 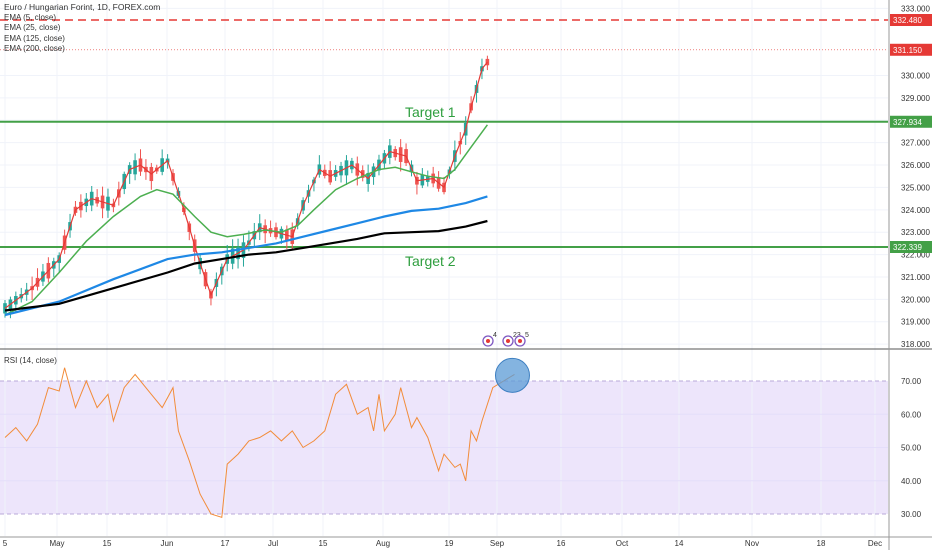 I want to click on legend-ema5: EMA (5, close), so click(x=30, y=17).